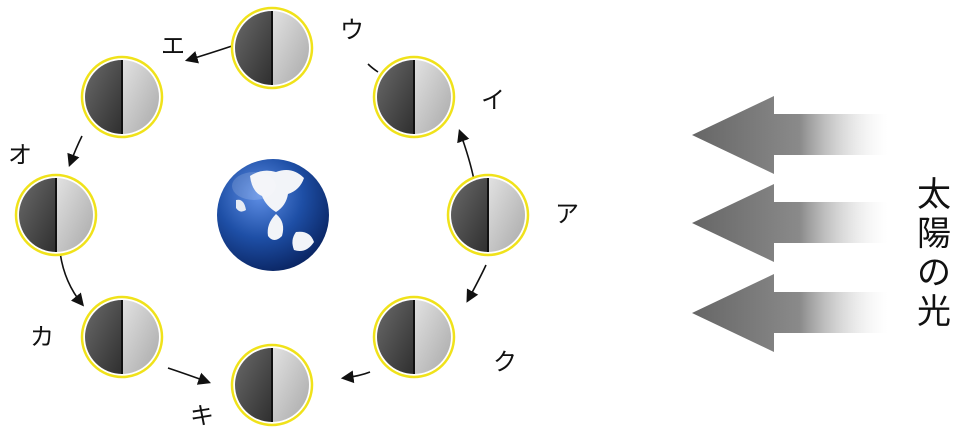  What do you see at coordinates (934, 234) in the screenshot?
I see `sunlight-label-char: 陽` at bounding box center [934, 234].